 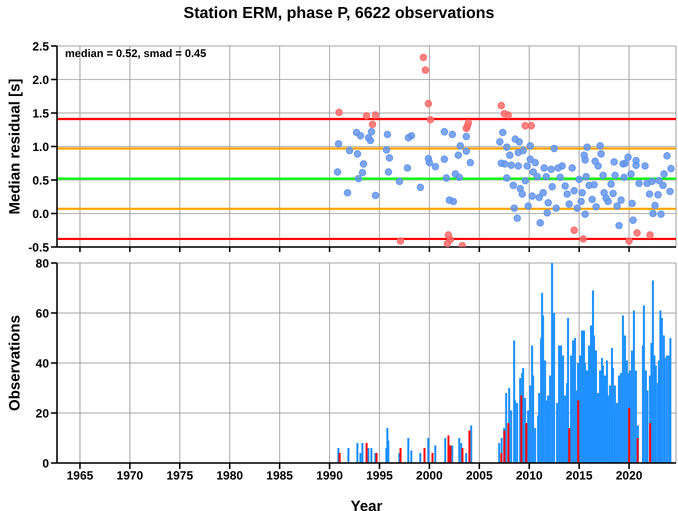 I want to click on y-tick-label: 40, so click(x=43, y=363).